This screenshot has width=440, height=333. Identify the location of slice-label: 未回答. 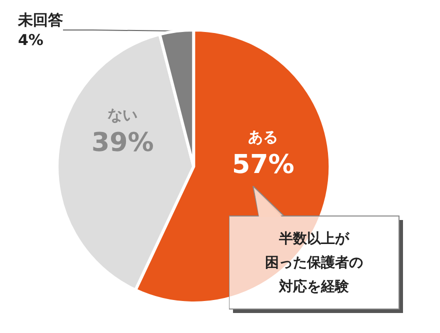
(40, 20).